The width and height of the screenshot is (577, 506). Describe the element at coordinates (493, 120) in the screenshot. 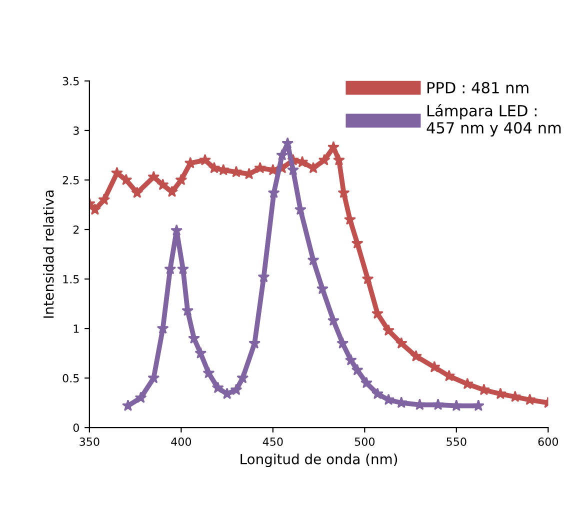

I see `legend-label: Lámpara LED : 457 nm y 404 nm` at that location.